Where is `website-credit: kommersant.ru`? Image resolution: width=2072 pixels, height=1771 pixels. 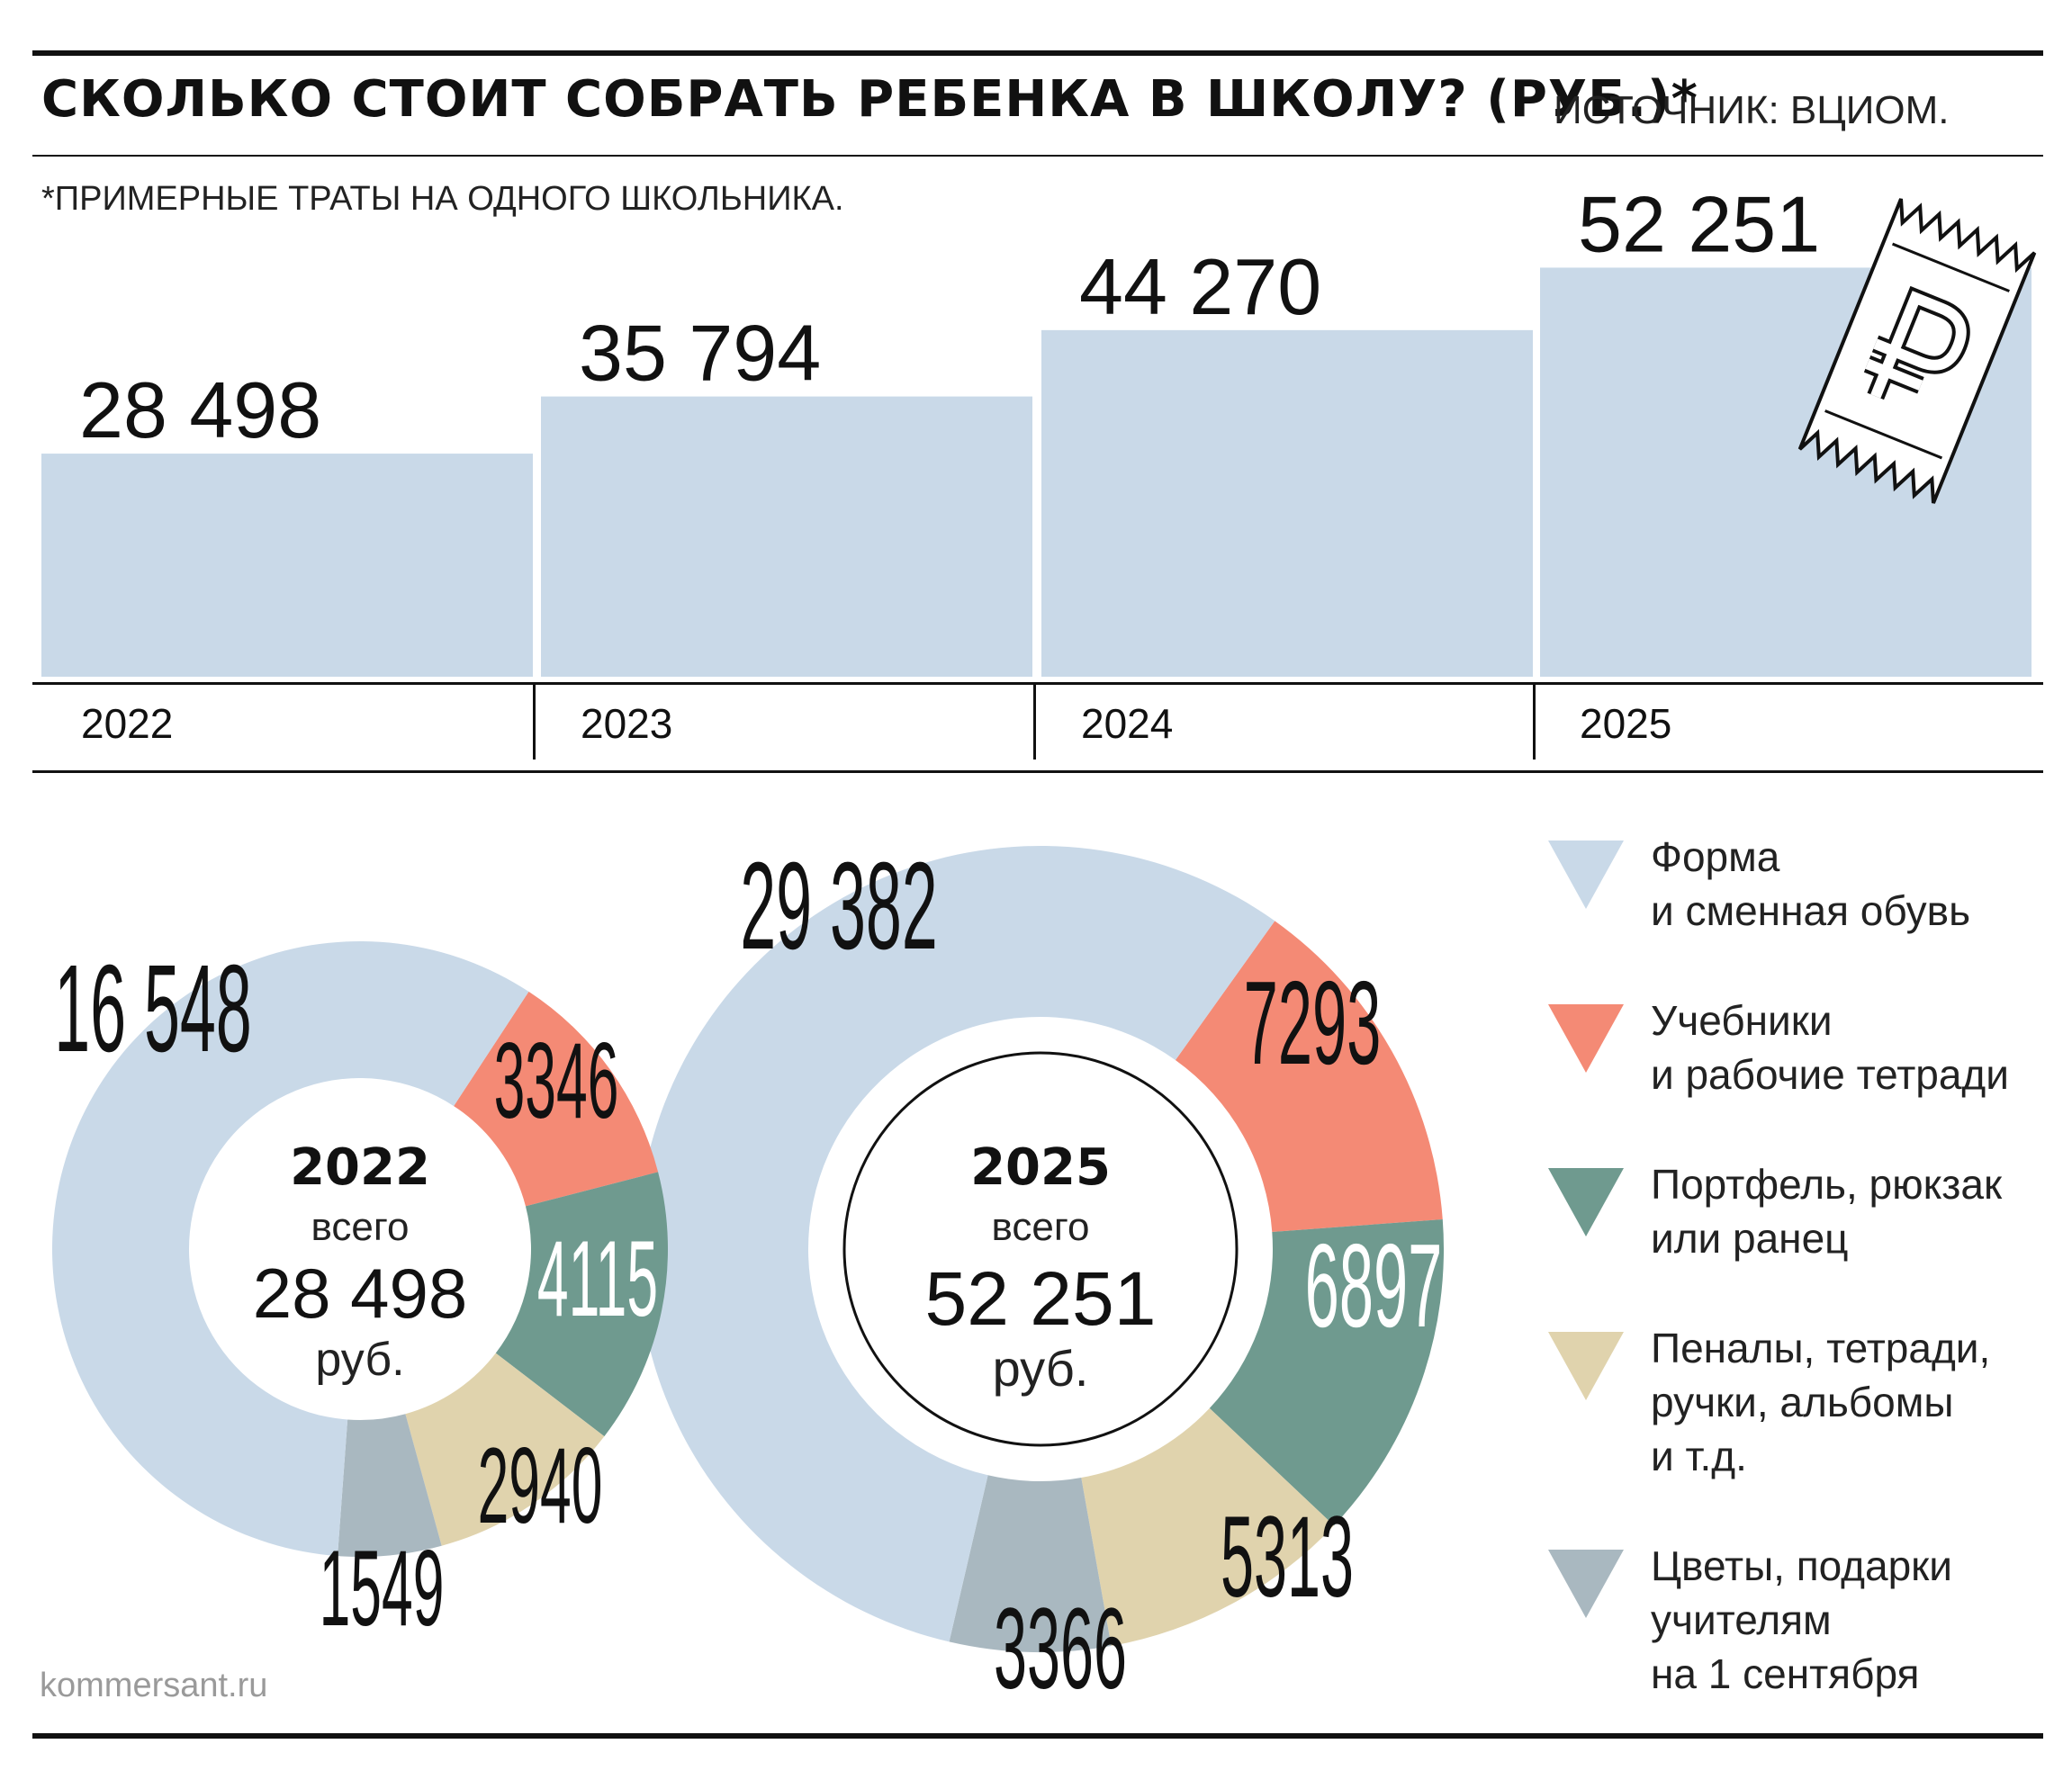
website-credit: kommersant.ru is located at coordinates (154, 1685).